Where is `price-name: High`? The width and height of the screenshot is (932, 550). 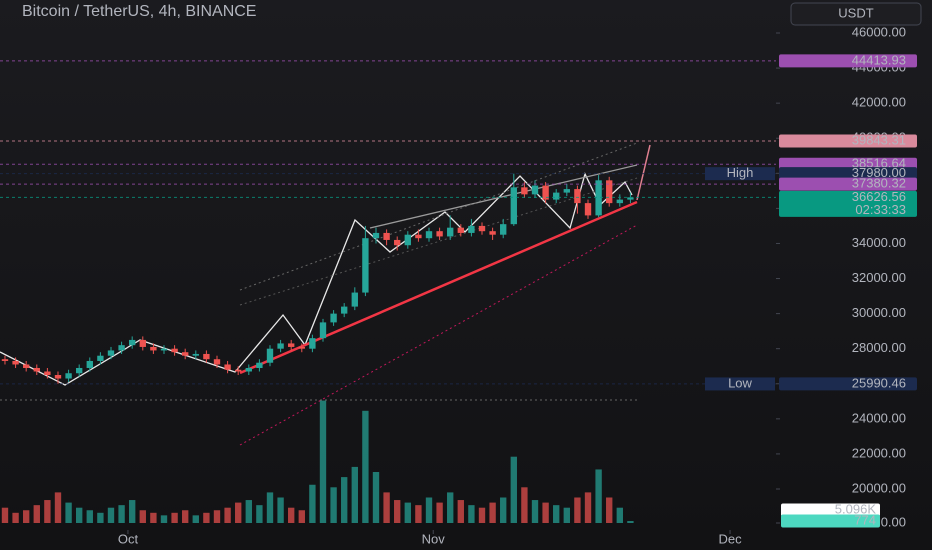
price-name: High is located at coordinates (740, 172).